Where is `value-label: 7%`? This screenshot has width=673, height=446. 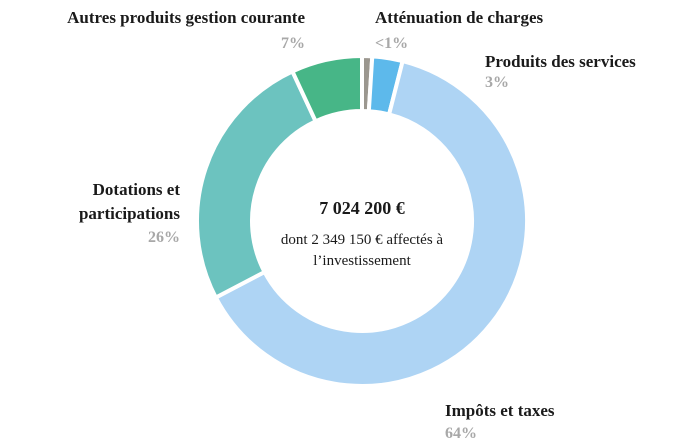
value-label: 7% is located at coordinates (293, 43).